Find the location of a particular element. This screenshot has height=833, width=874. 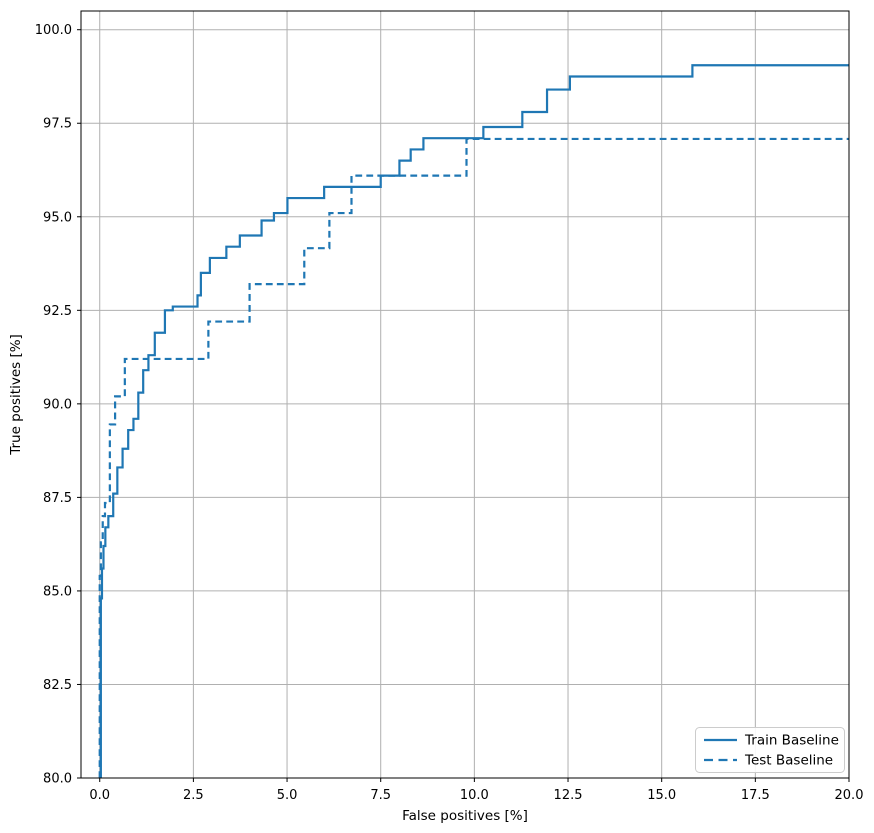

legend-label-test: Test Baseline is located at coordinates (788, 761).